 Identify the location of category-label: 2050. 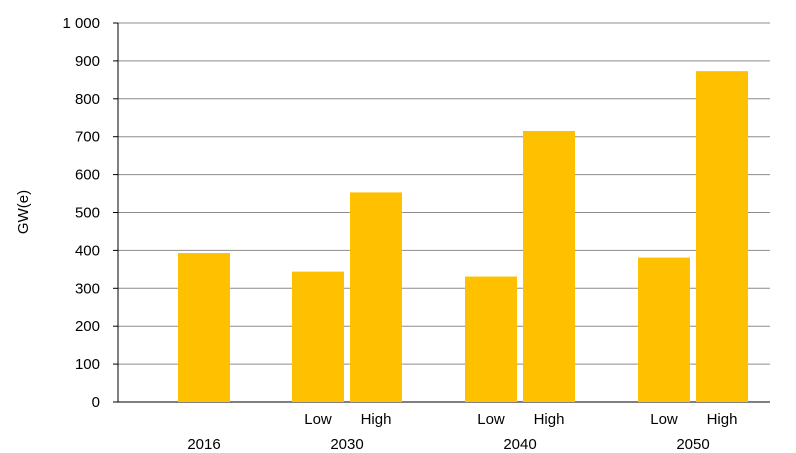
(692, 444).